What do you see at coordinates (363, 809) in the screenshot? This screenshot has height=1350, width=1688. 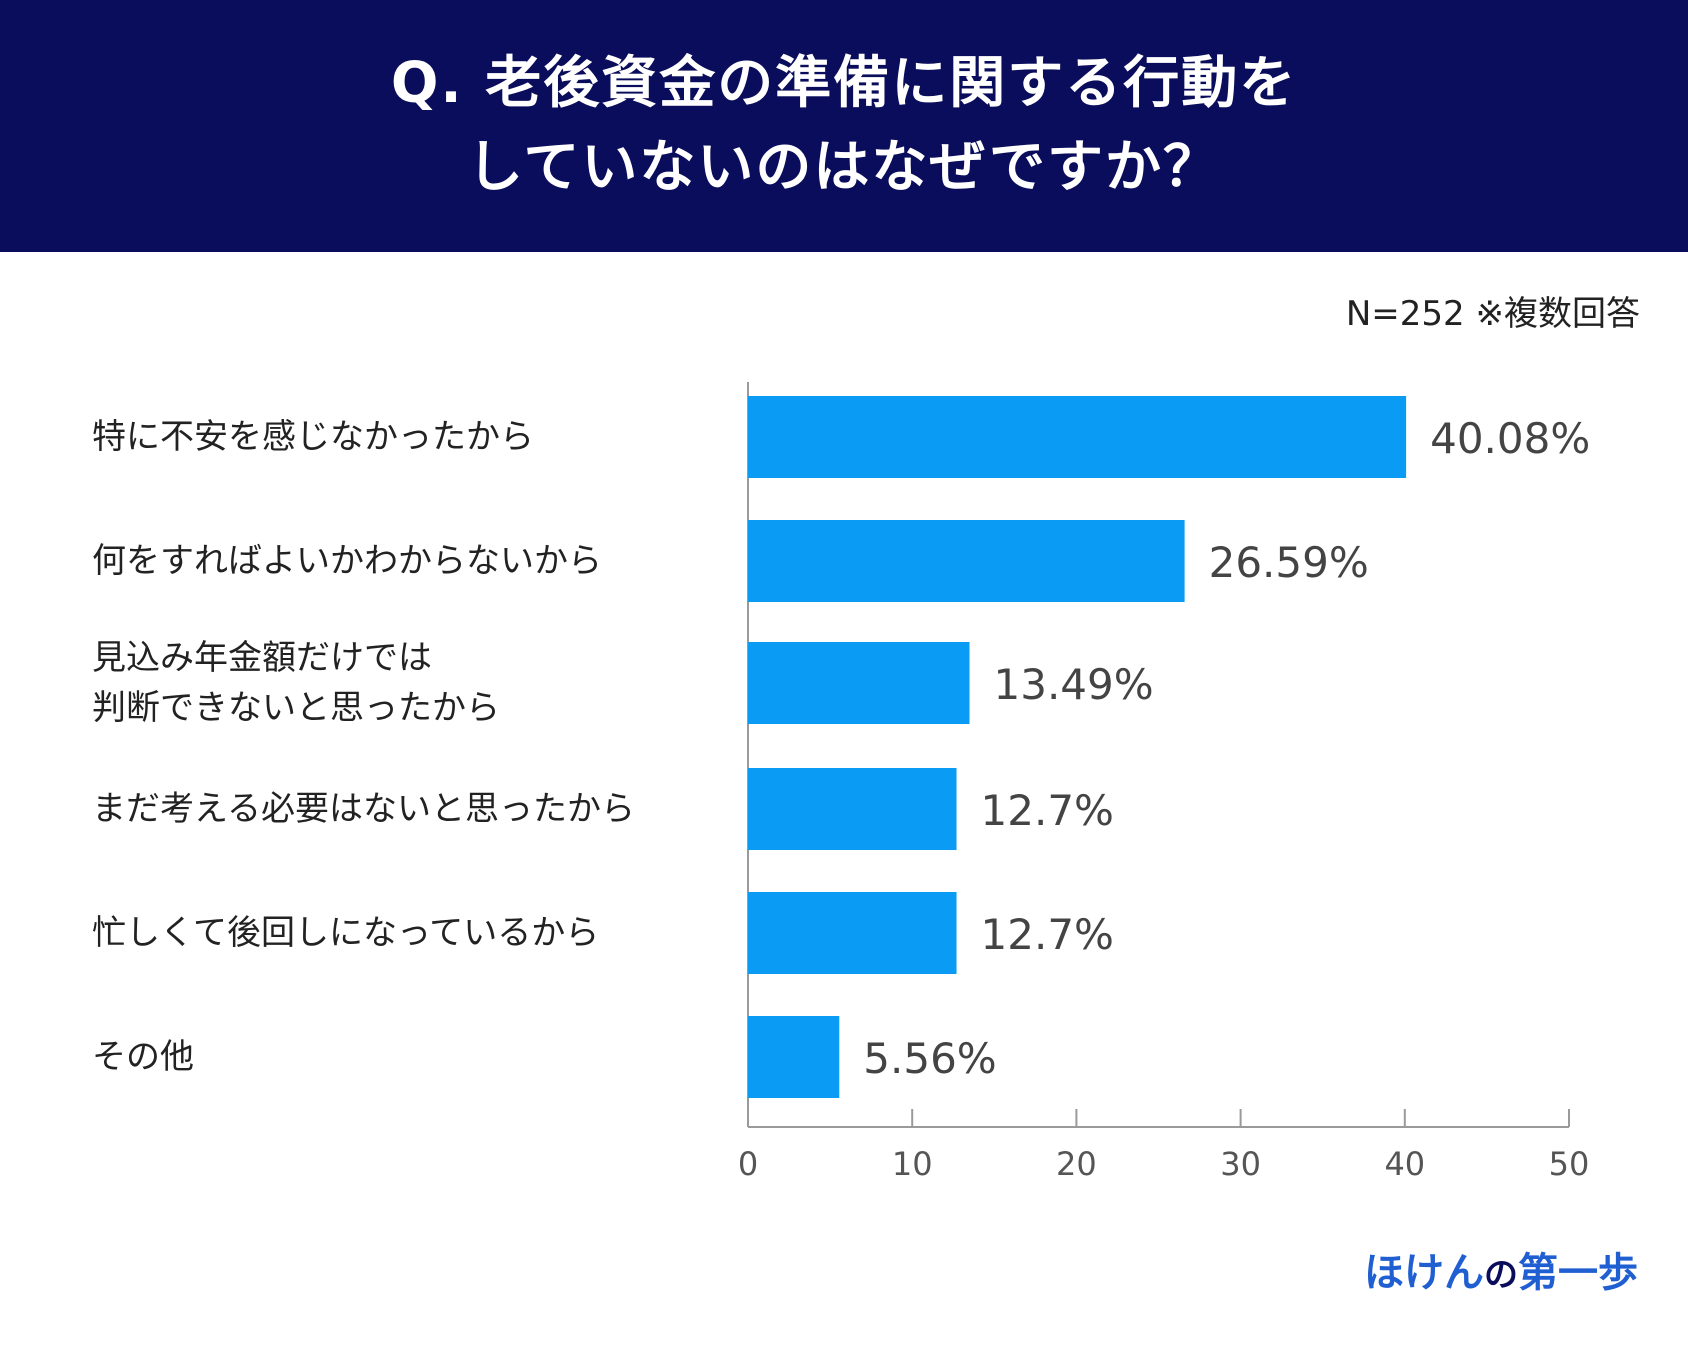 I see `category-label: まだ考える必要はないと思ったから` at bounding box center [363, 809].